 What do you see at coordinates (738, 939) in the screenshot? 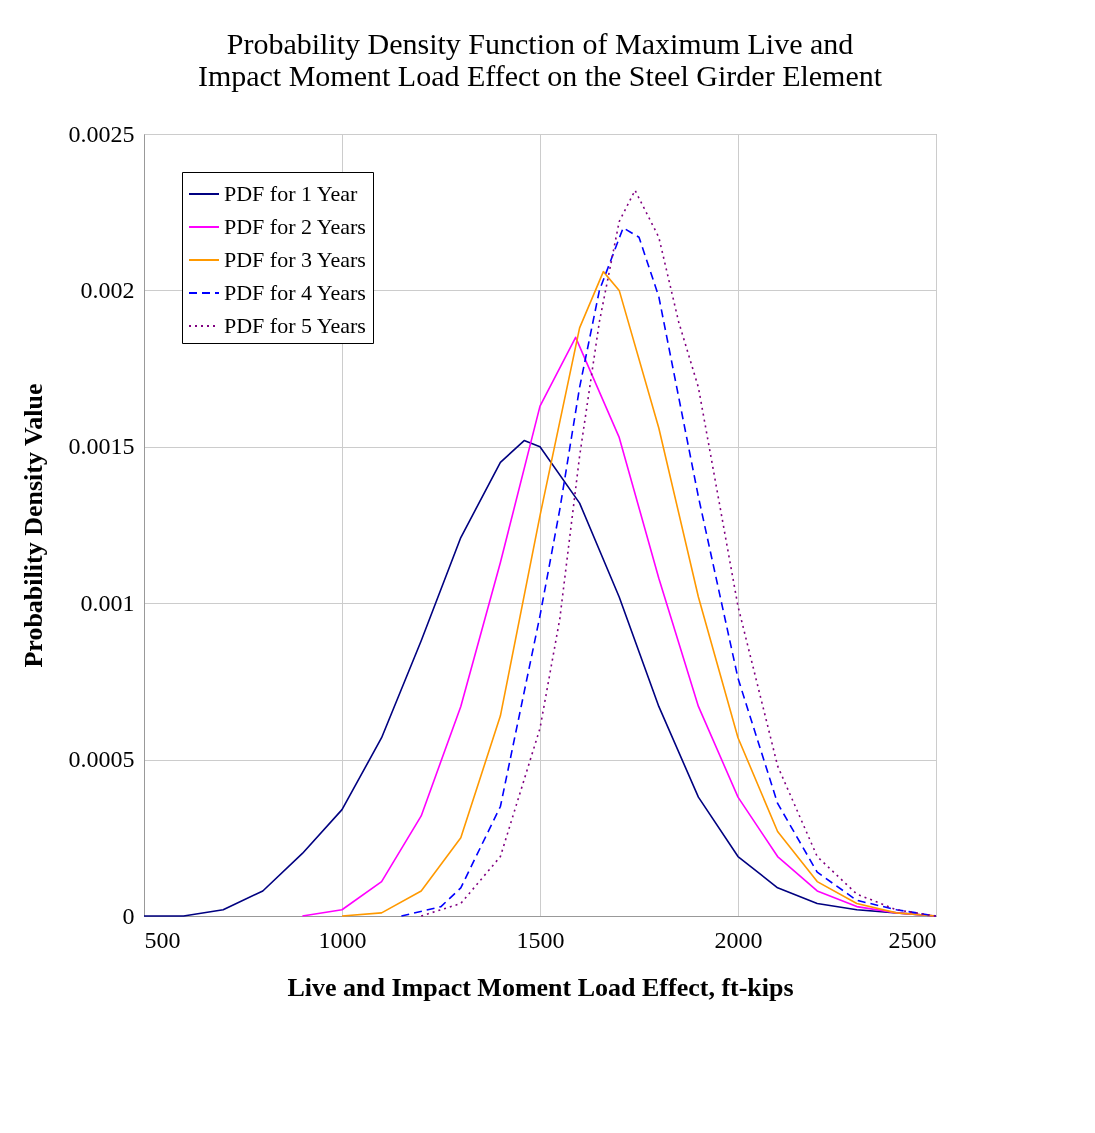
I see `x-tick-label: 2000` at bounding box center [738, 939].